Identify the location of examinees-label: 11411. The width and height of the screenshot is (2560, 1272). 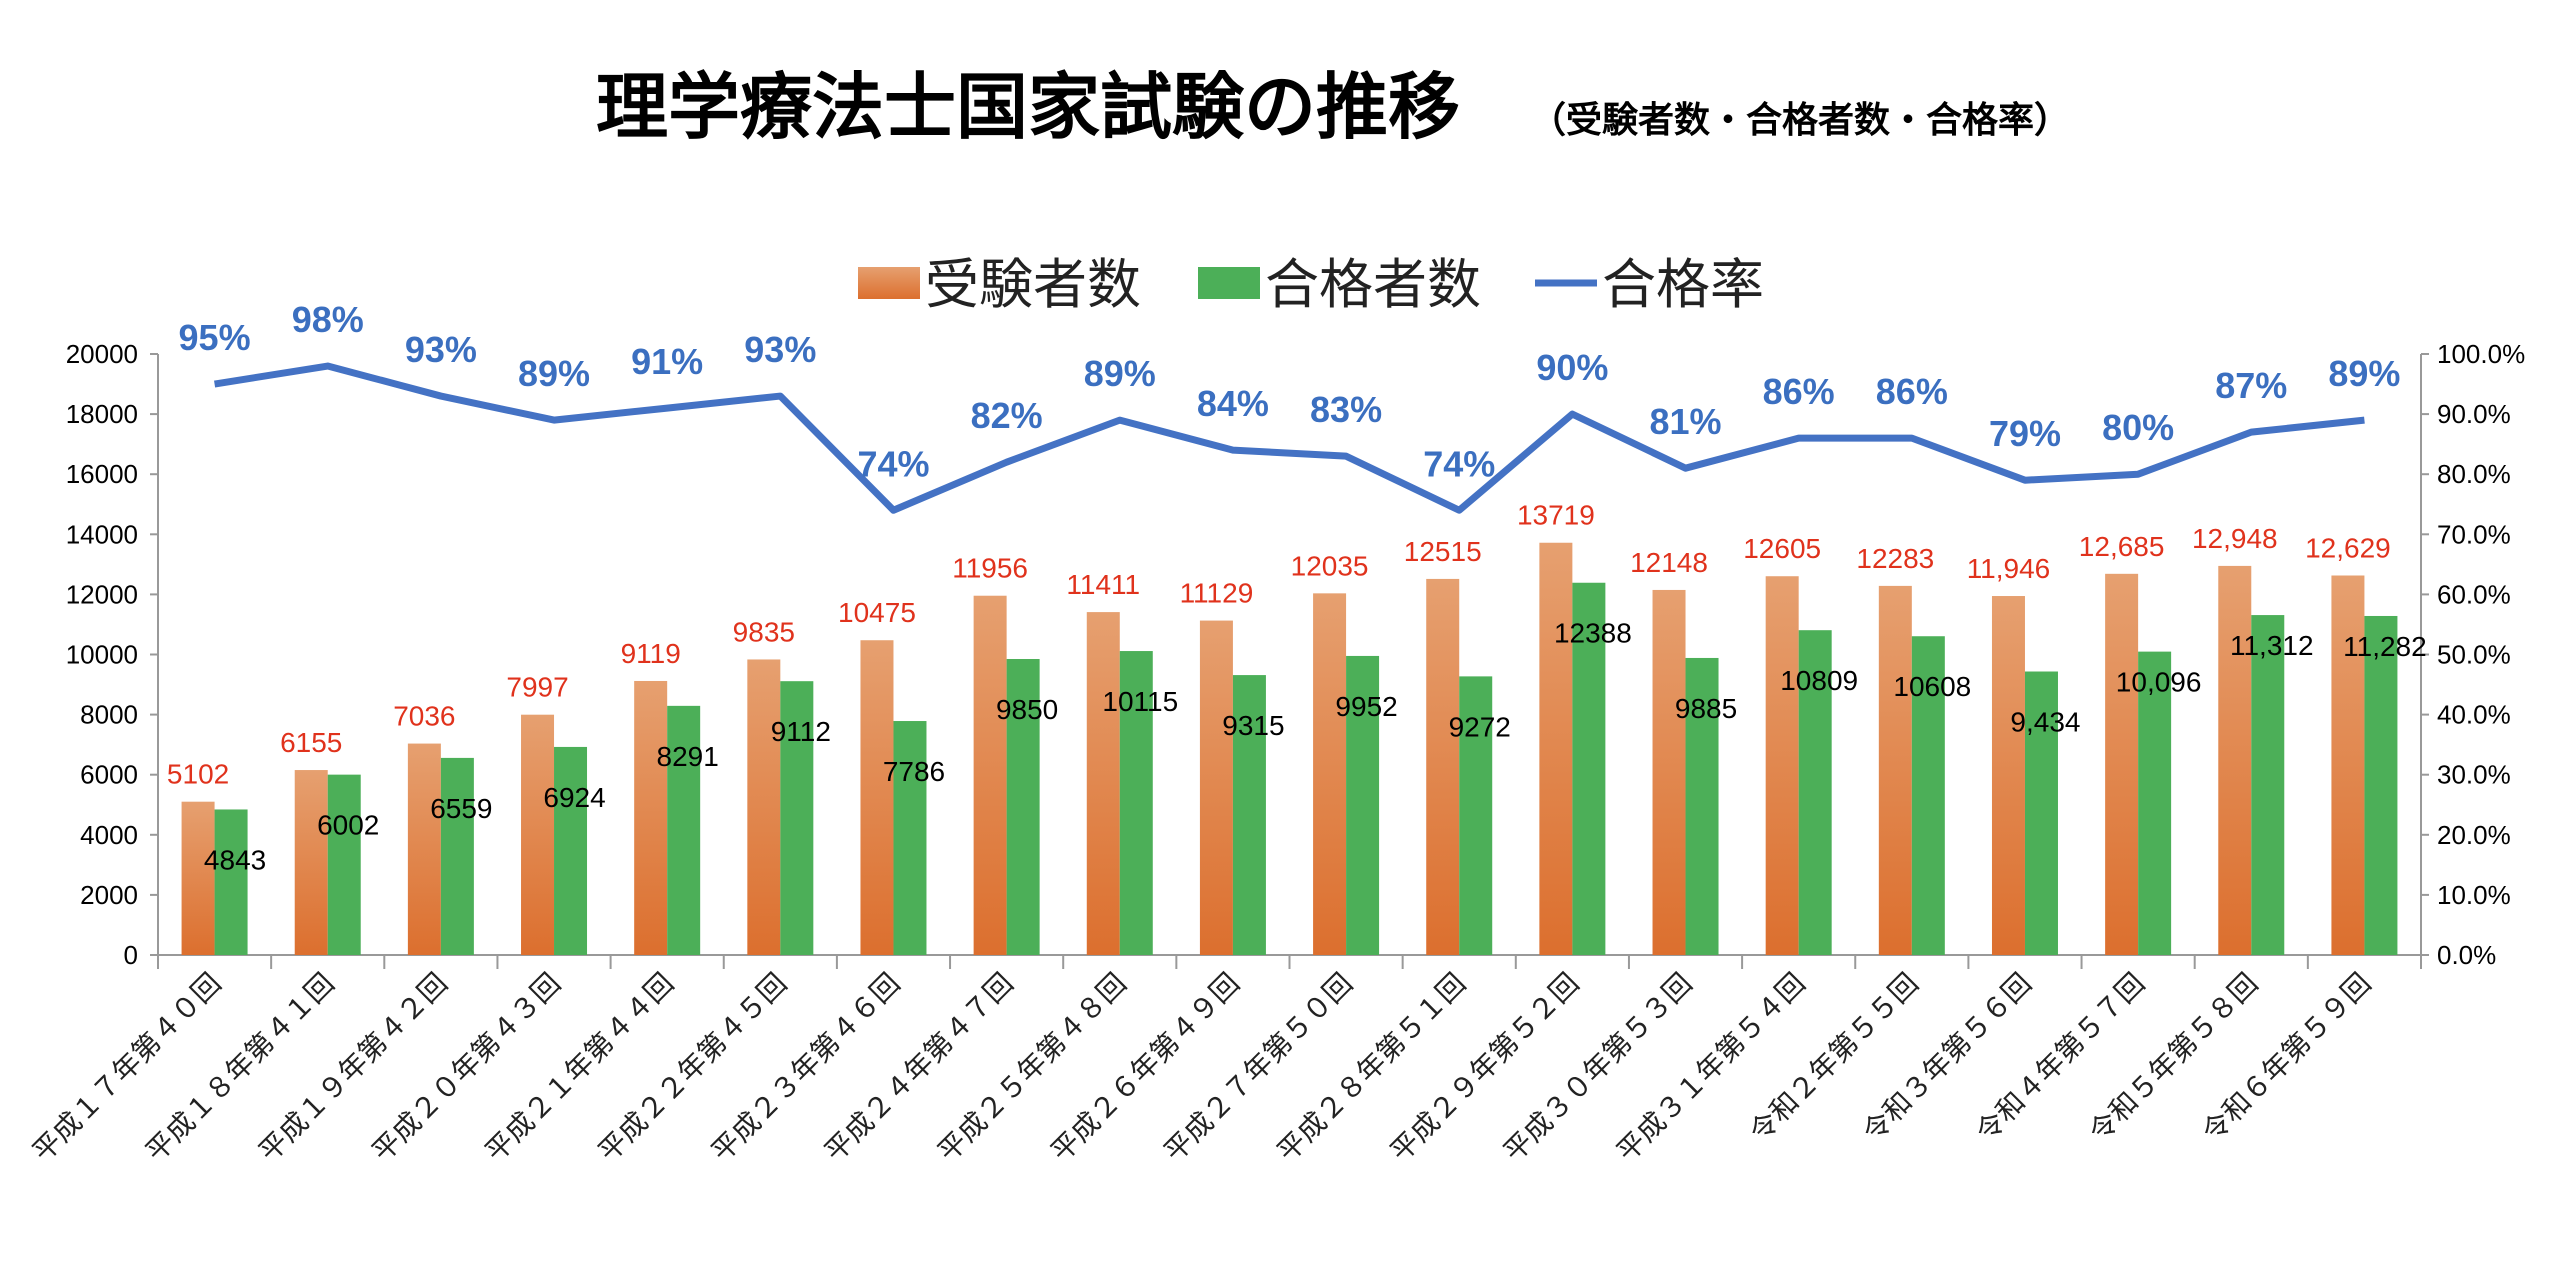
(1103, 584).